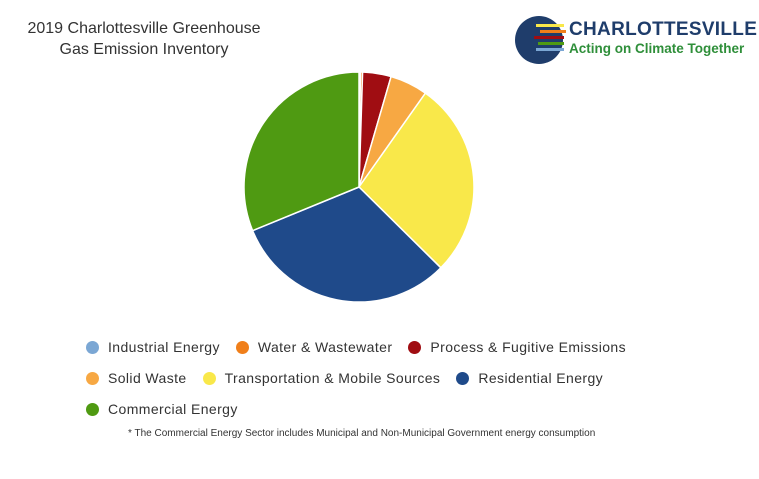 The width and height of the screenshot is (759, 479). I want to click on legend-label: Industrial Energy, so click(164, 347).